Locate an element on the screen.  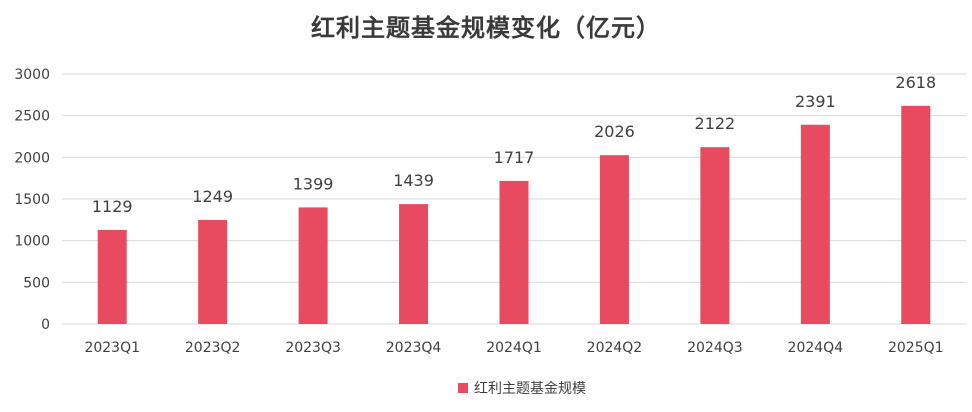
y-tick-label: 2000 is located at coordinates (32, 158).